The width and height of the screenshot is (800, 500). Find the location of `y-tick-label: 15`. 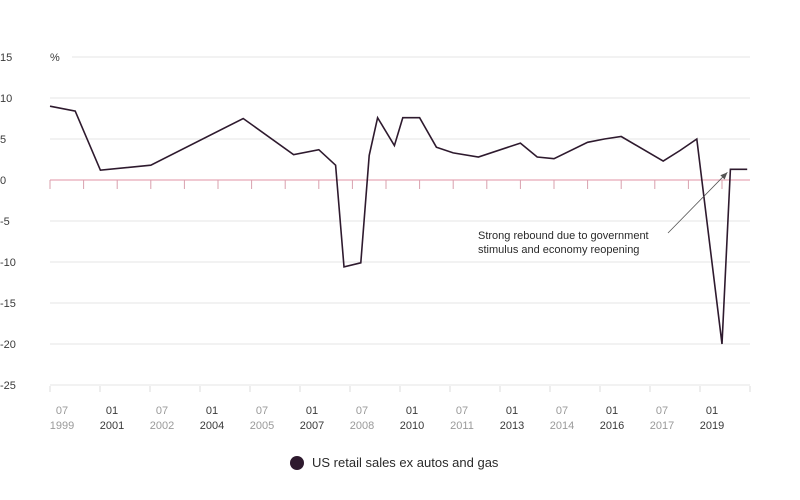

y-tick-label: 15 is located at coordinates (6, 58).